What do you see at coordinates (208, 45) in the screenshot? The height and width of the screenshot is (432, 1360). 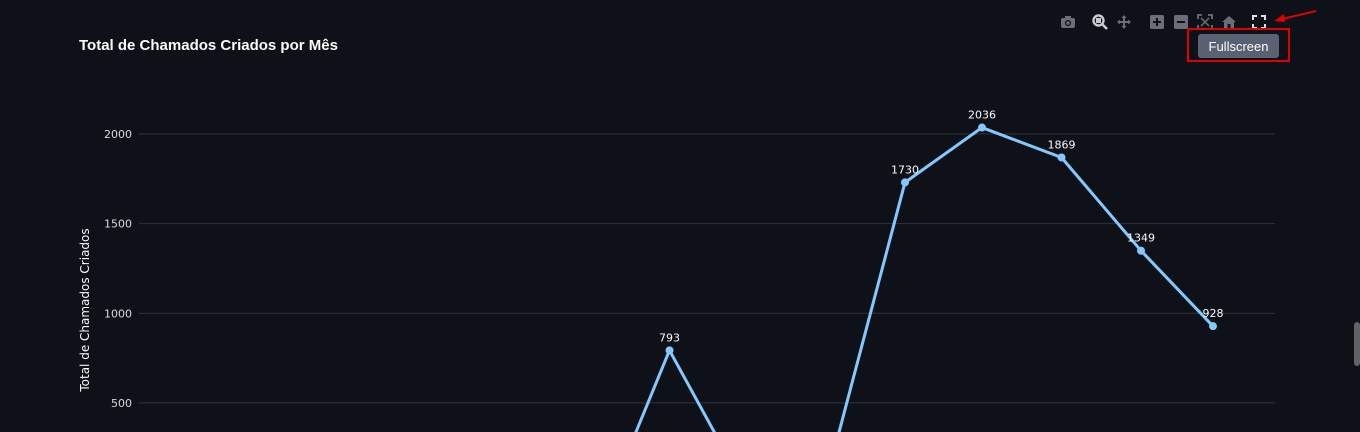 I see `chart-title: Total de Chamados Criados por Mês` at bounding box center [208, 45].